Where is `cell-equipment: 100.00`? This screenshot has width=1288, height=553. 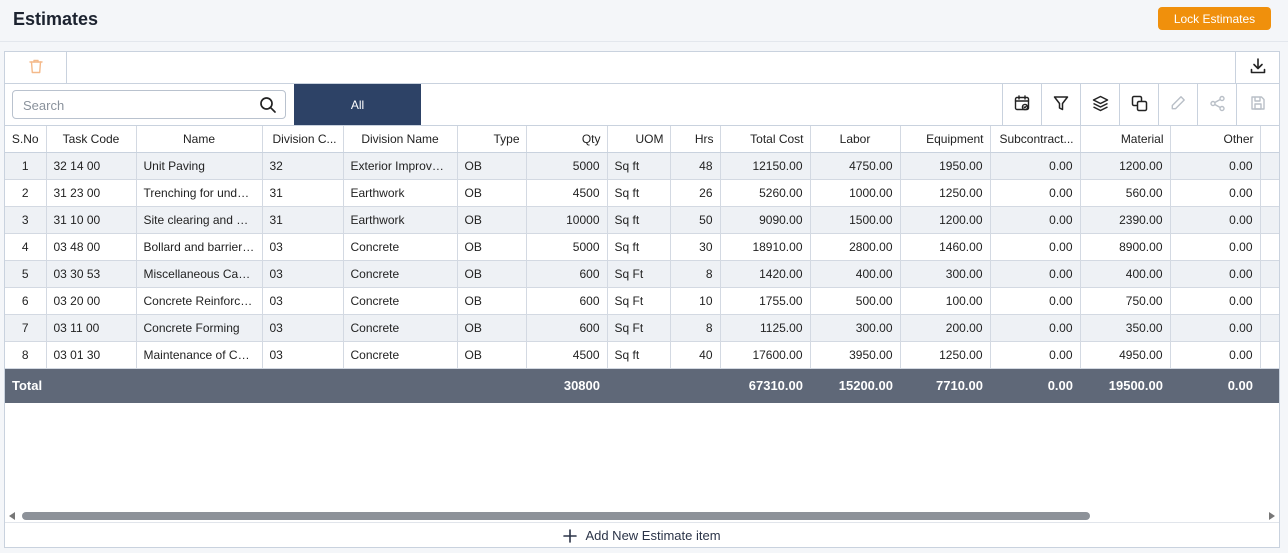
cell-equipment: 100.00 is located at coordinates (945, 301).